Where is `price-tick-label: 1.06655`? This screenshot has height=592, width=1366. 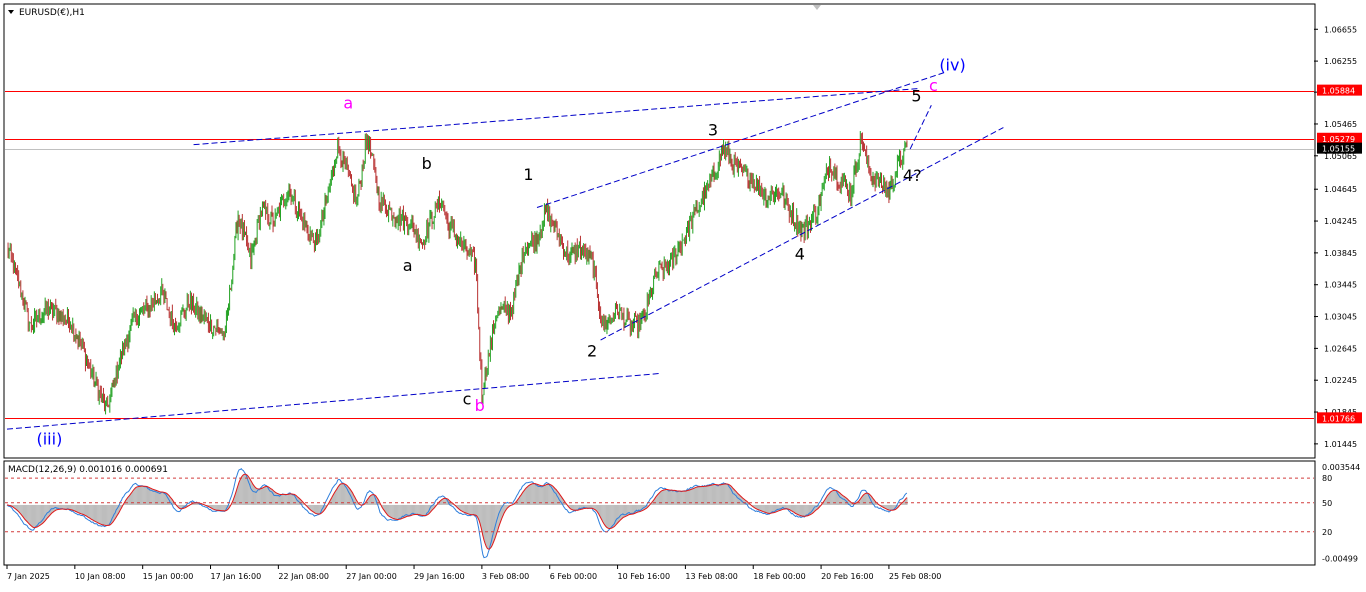
price-tick-label: 1.06655 is located at coordinates (1340, 29).